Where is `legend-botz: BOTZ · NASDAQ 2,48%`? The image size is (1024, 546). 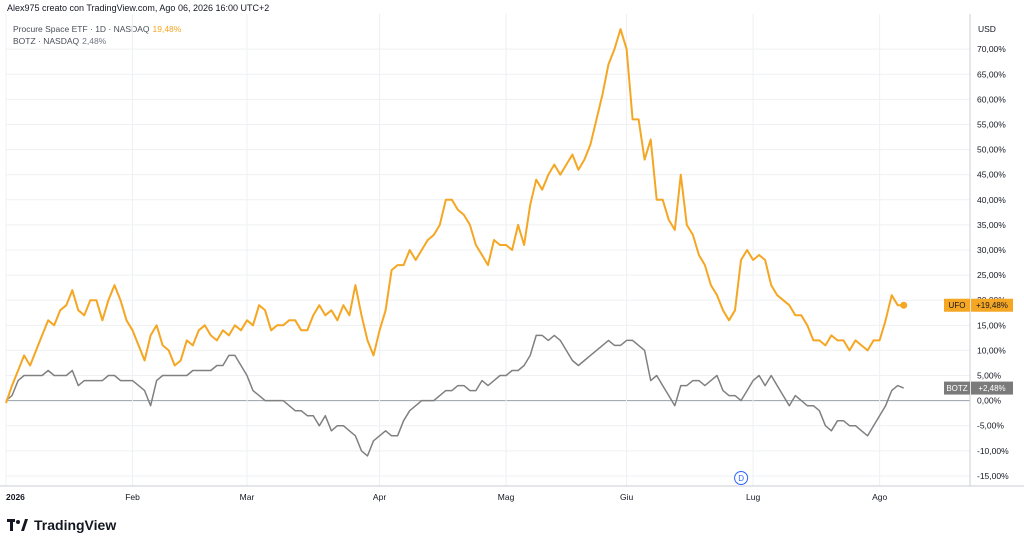
legend-botz: BOTZ · NASDAQ 2,48% is located at coordinates (97, 41).